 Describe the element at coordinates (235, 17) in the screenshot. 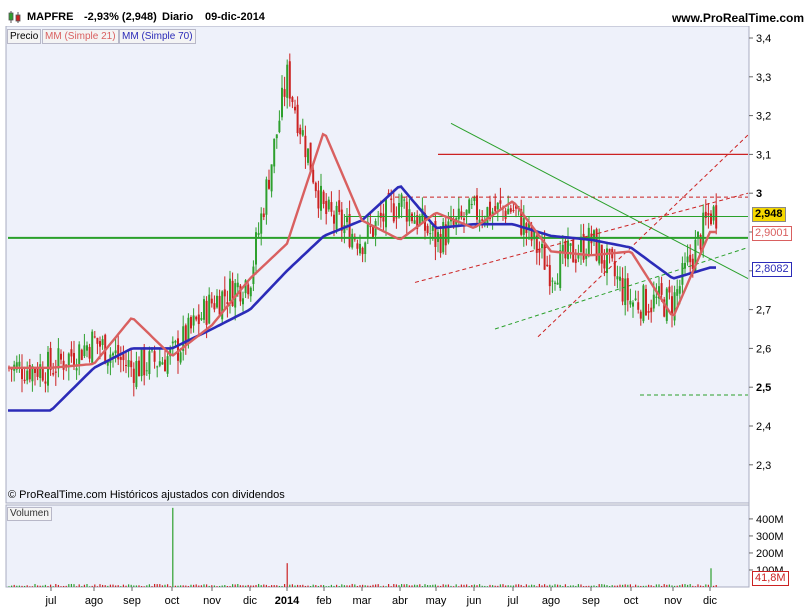

I see `chart-date: 09-dic-2014` at that location.